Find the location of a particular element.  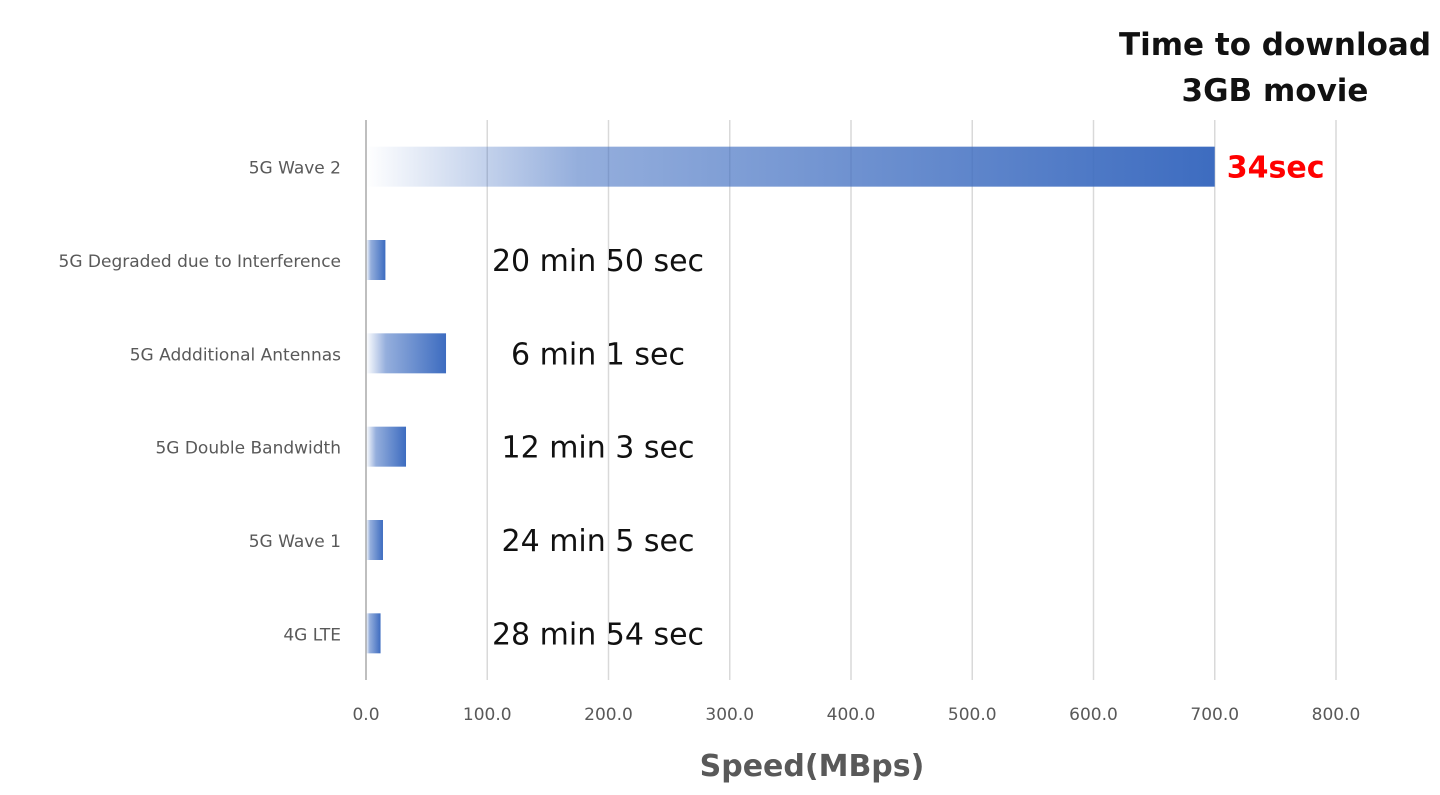

x-tick-label: 600.0 is located at coordinates (1093, 715).